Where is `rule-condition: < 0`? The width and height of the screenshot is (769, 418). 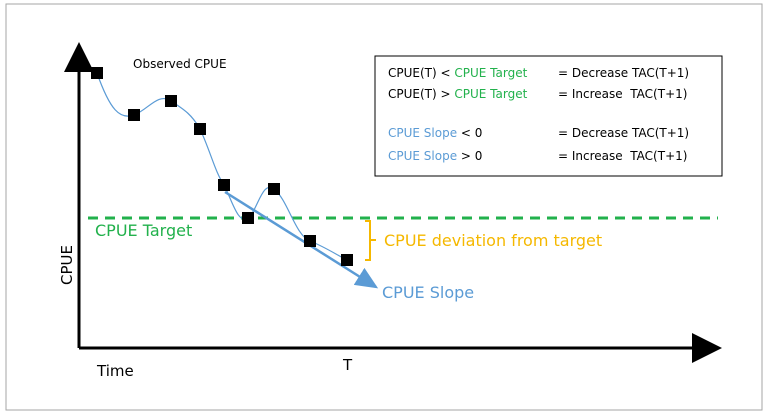 rule-condition: < 0 is located at coordinates (472, 133).